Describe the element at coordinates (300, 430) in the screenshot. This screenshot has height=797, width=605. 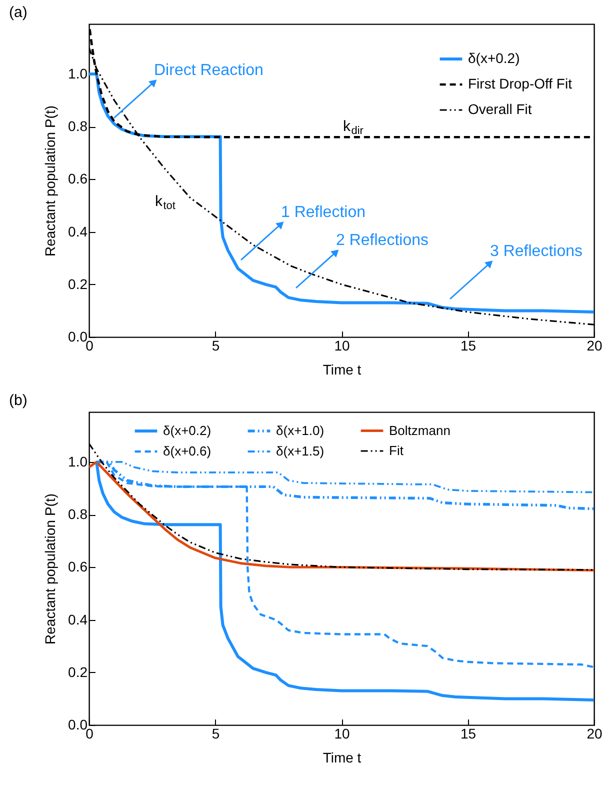
I see `legend-label: δ(x+1.0)` at that location.